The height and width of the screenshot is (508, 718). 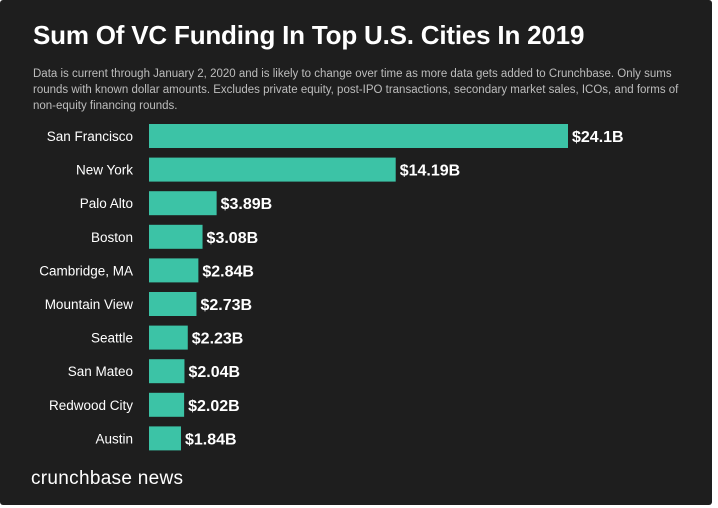 I want to click on crunchbase-news-logo: crunchbase news, so click(x=107, y=478).